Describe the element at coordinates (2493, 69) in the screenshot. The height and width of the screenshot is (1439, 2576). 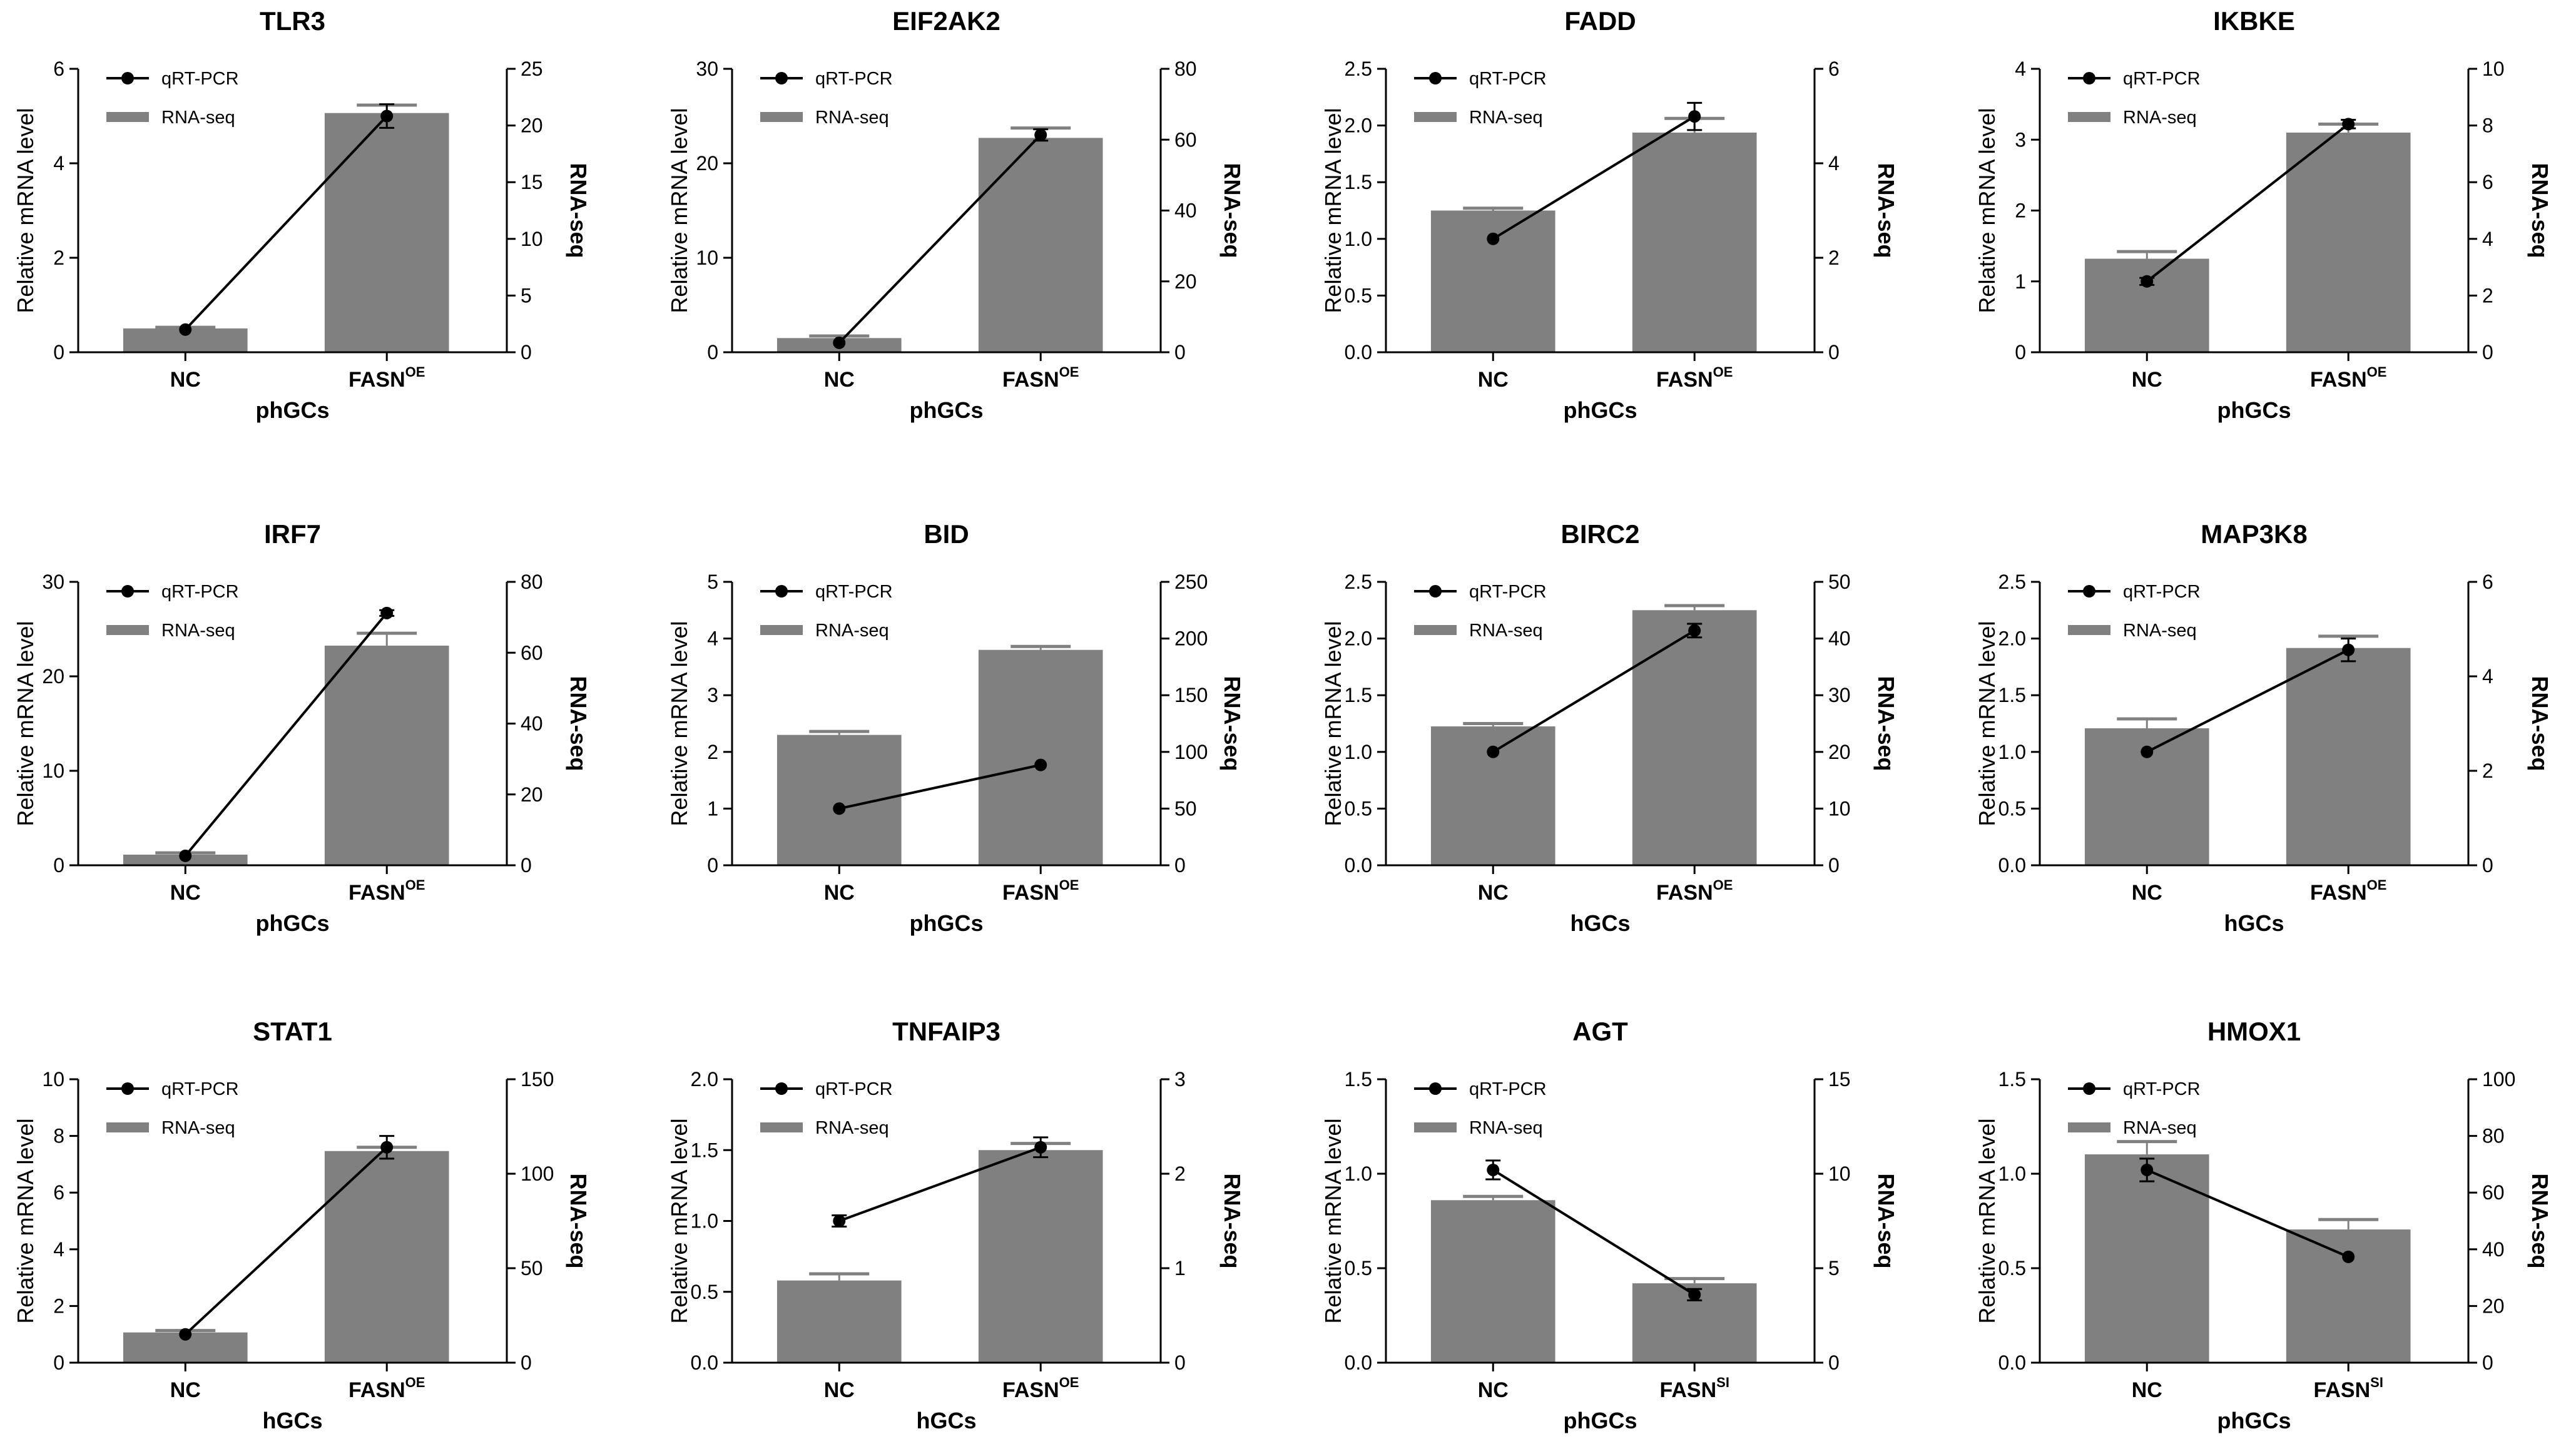
I see `right-tick-label: 10` at that location.